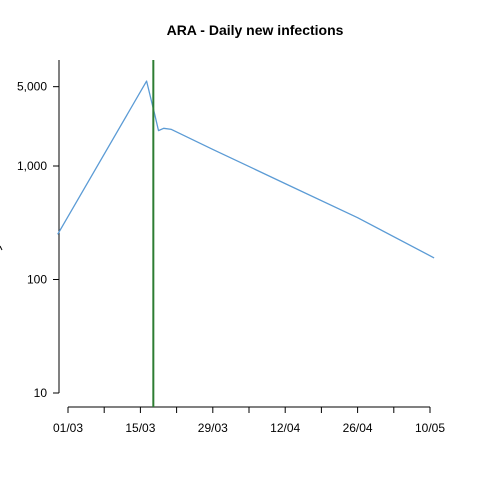 This screenshot has height=480, width=480. What do you see at coordinates (37, 280) in the screenshot?
I see `y-tick-label: 100` at bounding box center [37, 280].